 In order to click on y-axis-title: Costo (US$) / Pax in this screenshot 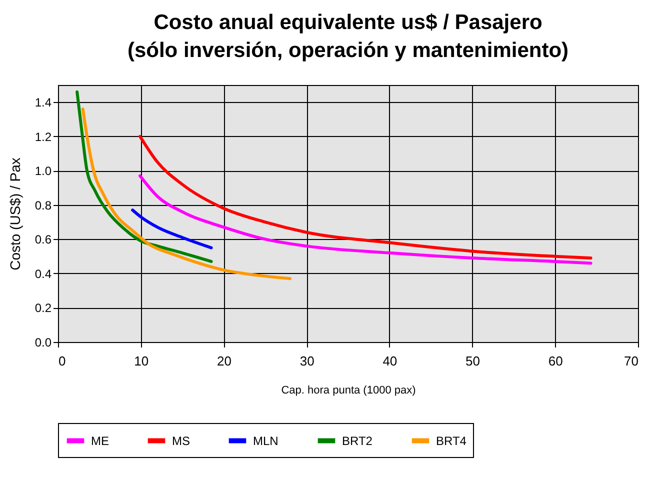, I will do `click(14, 214)`.